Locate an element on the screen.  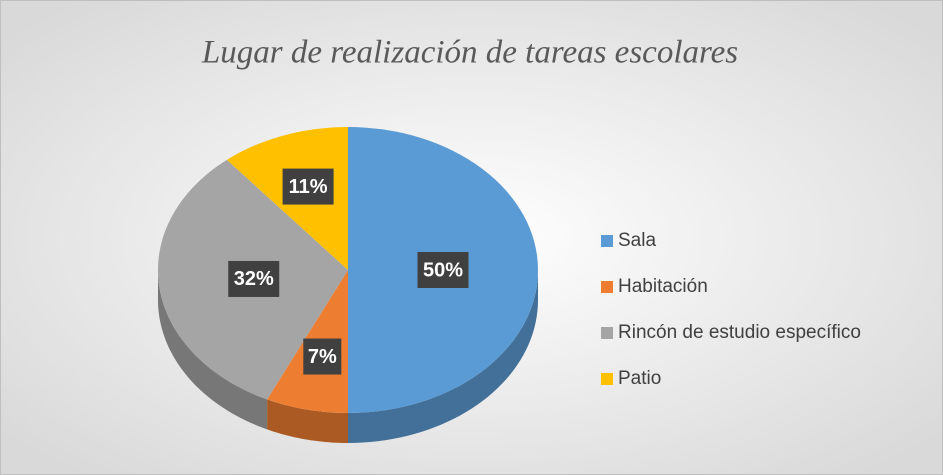
chart-title: Lugar de realización de tareas escolares is located at coordinates (469, 53).